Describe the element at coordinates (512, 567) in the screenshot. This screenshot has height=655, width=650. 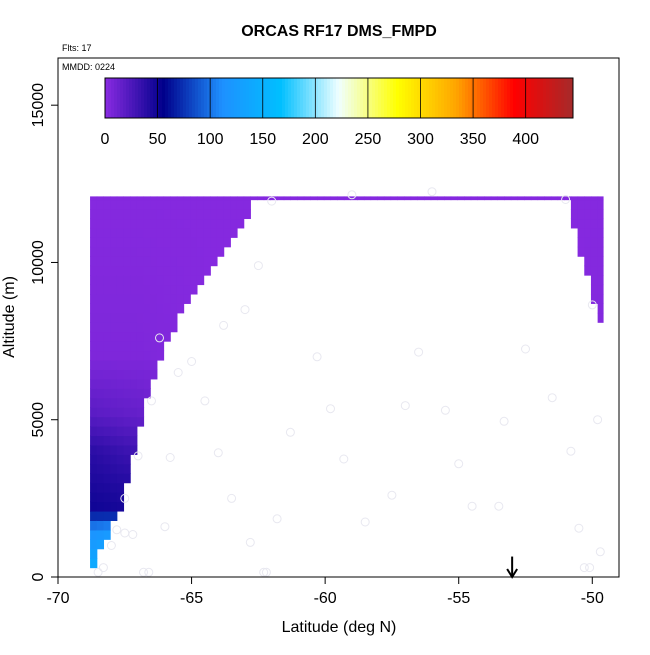
I see `location-arrow` at that location.